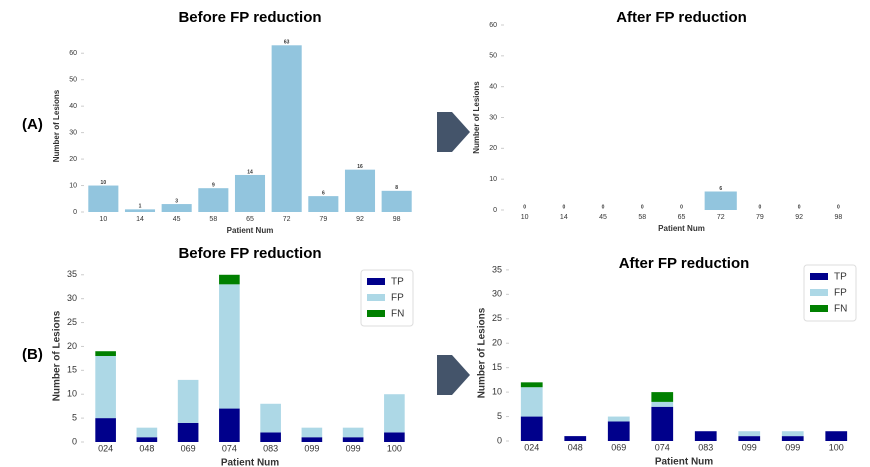 The height and width of the screenshot is (467, 870). I want to click on x-tick-label: 92, so click(360, 219).